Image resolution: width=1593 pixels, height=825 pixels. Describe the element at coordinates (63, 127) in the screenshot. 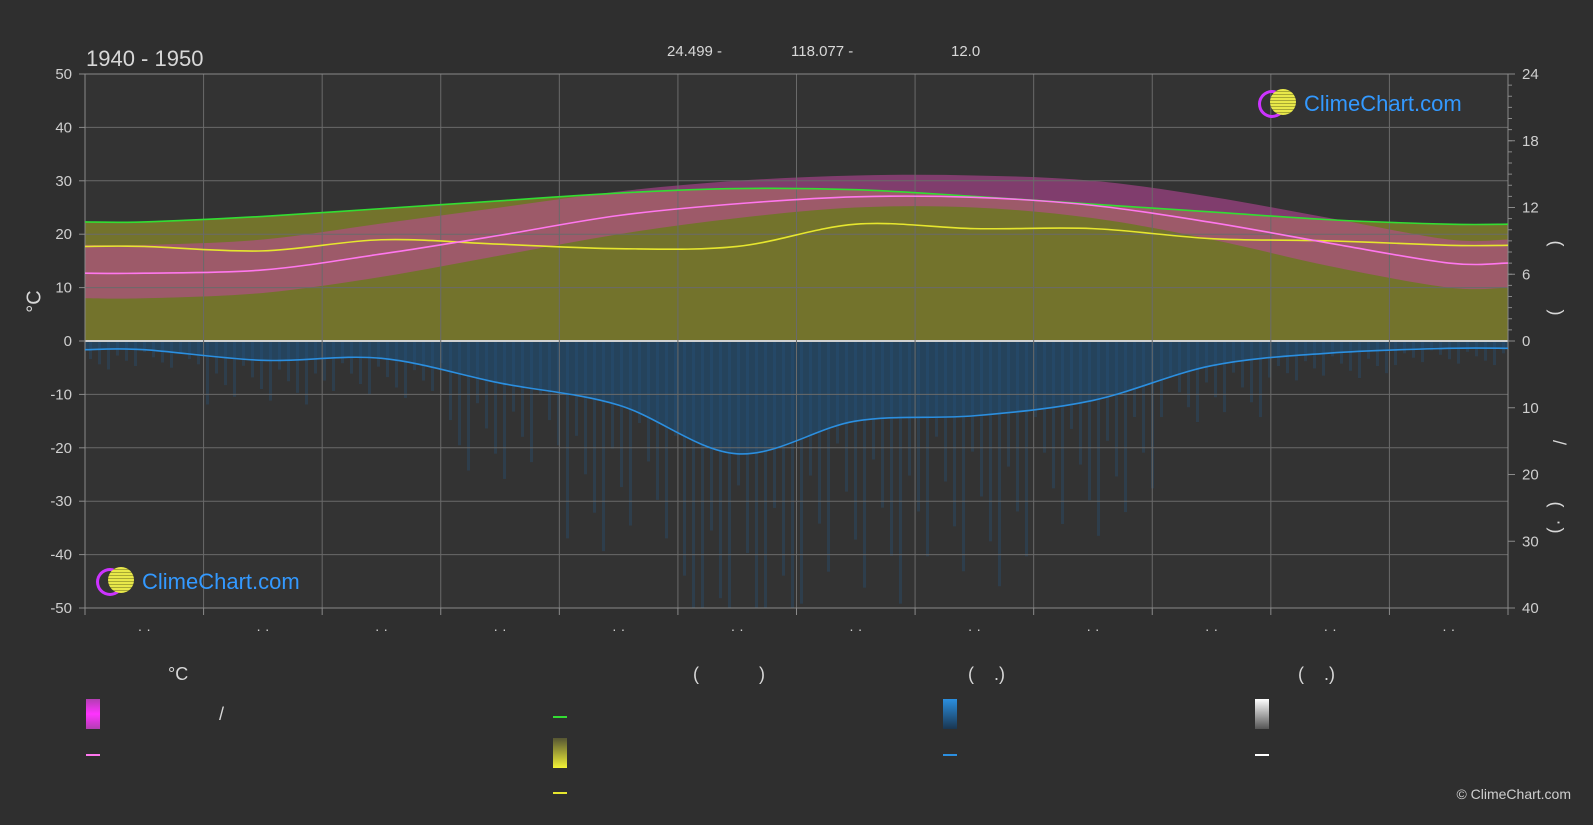

I see `left-tick-label: 40` at that location.